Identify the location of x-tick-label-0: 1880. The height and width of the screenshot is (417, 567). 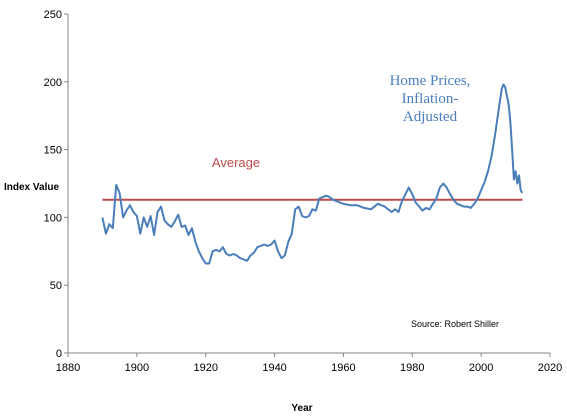
(68, 368).